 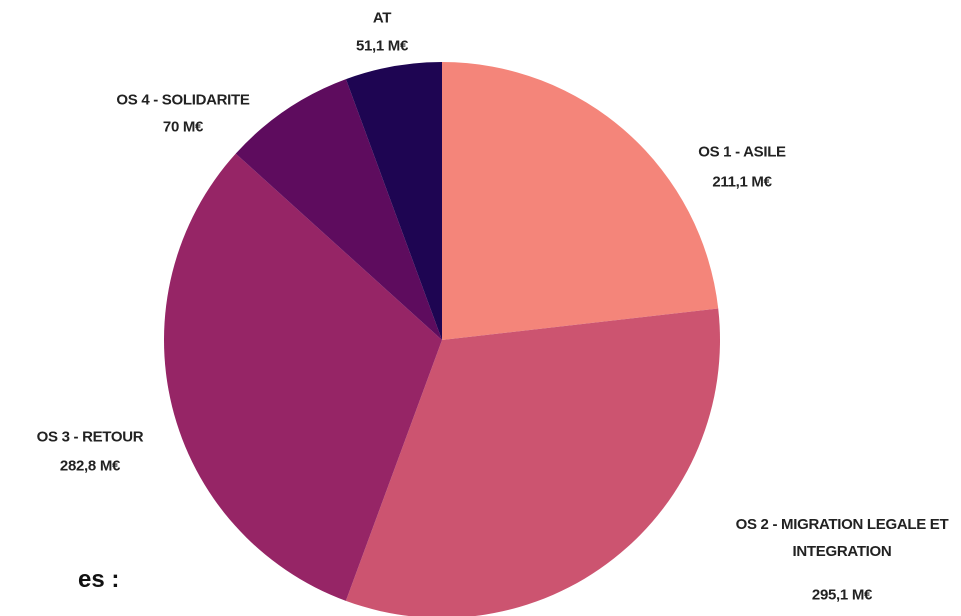 I want to click on slice-label: AT, so click(x=382, y=18).